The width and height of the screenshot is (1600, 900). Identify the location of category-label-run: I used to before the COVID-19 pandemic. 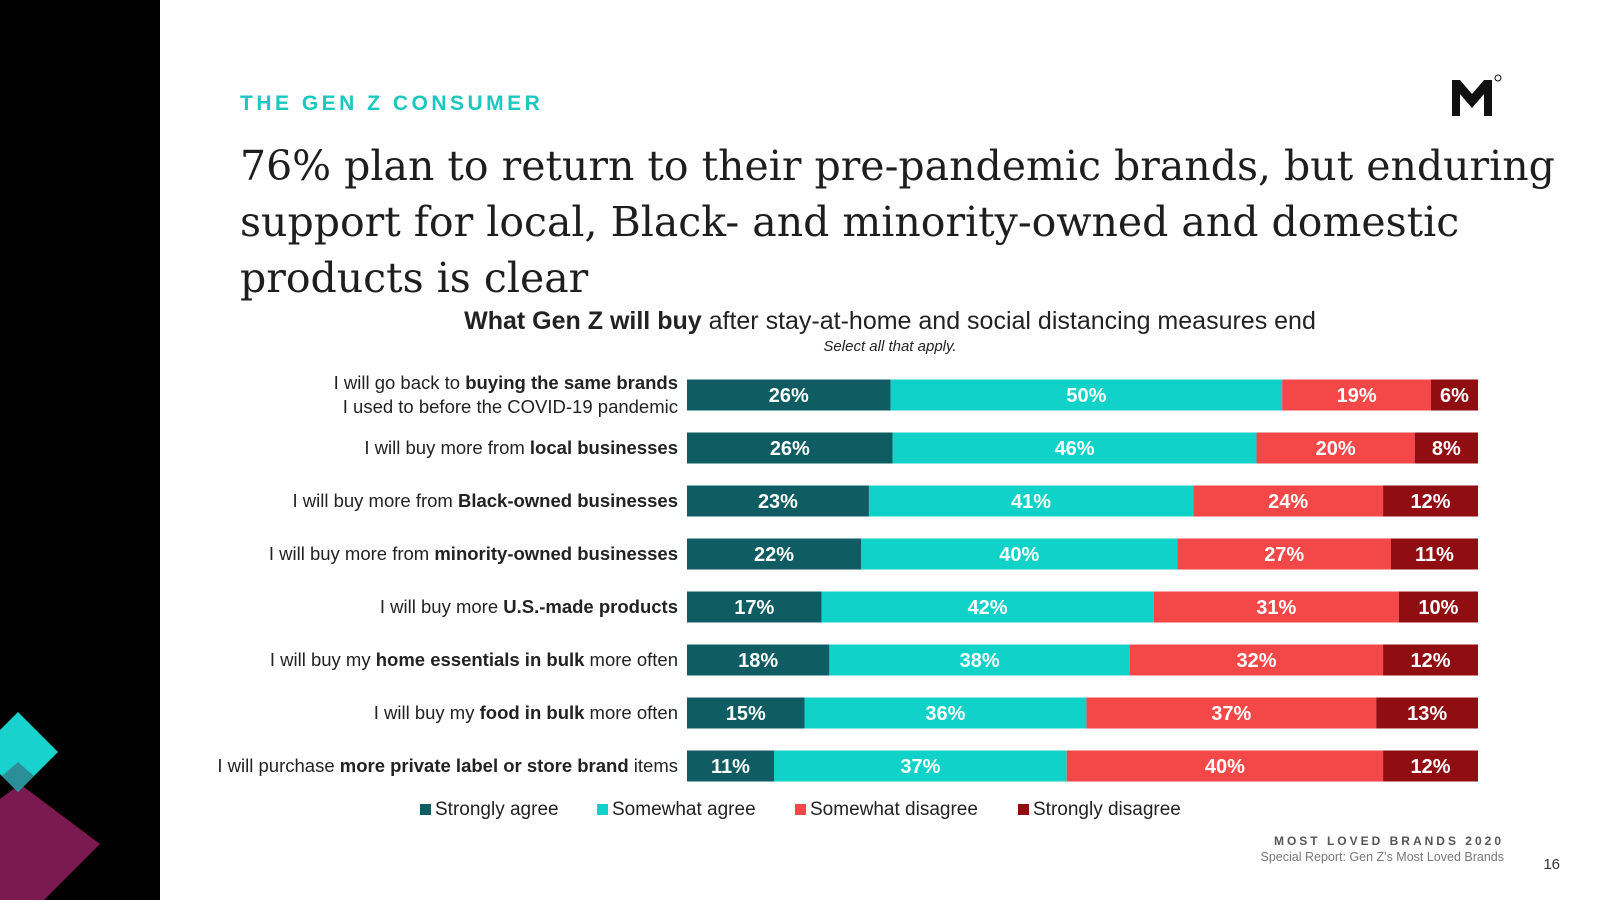
(510, 406).